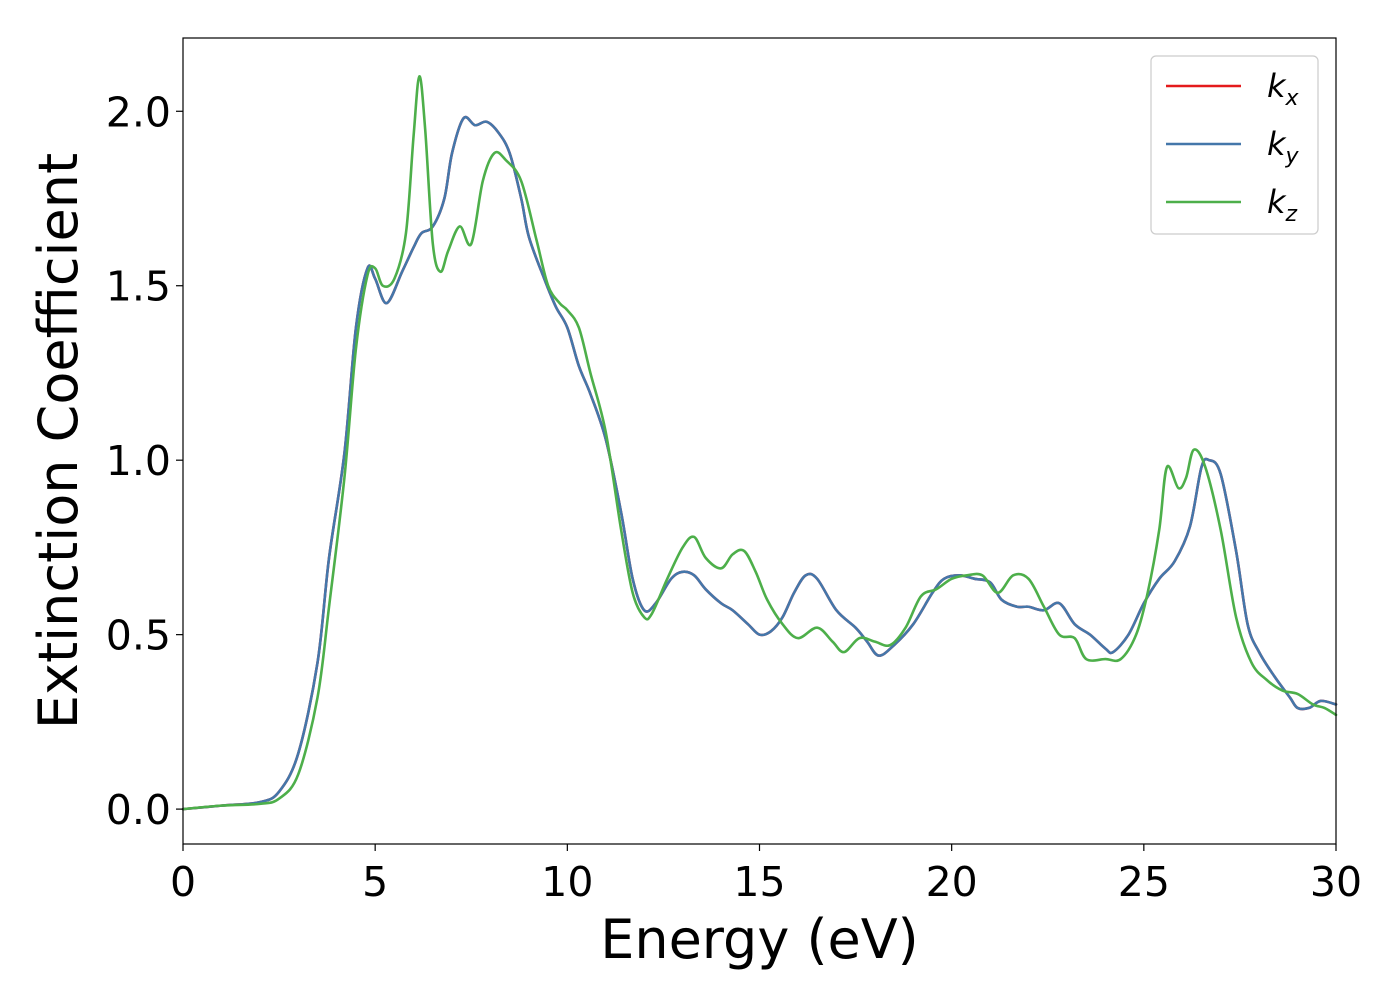  I want to click on x-tick-label: 20, so click(952, 882).